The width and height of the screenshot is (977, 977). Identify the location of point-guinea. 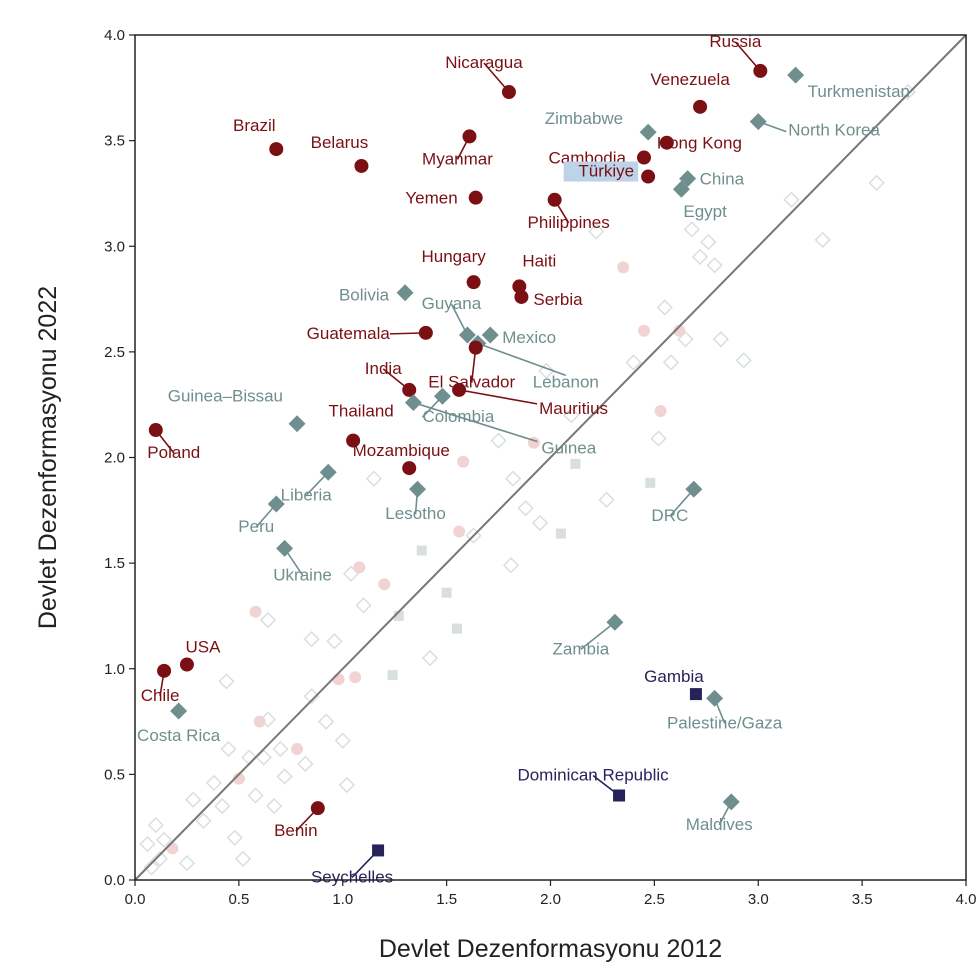
(413, 403).